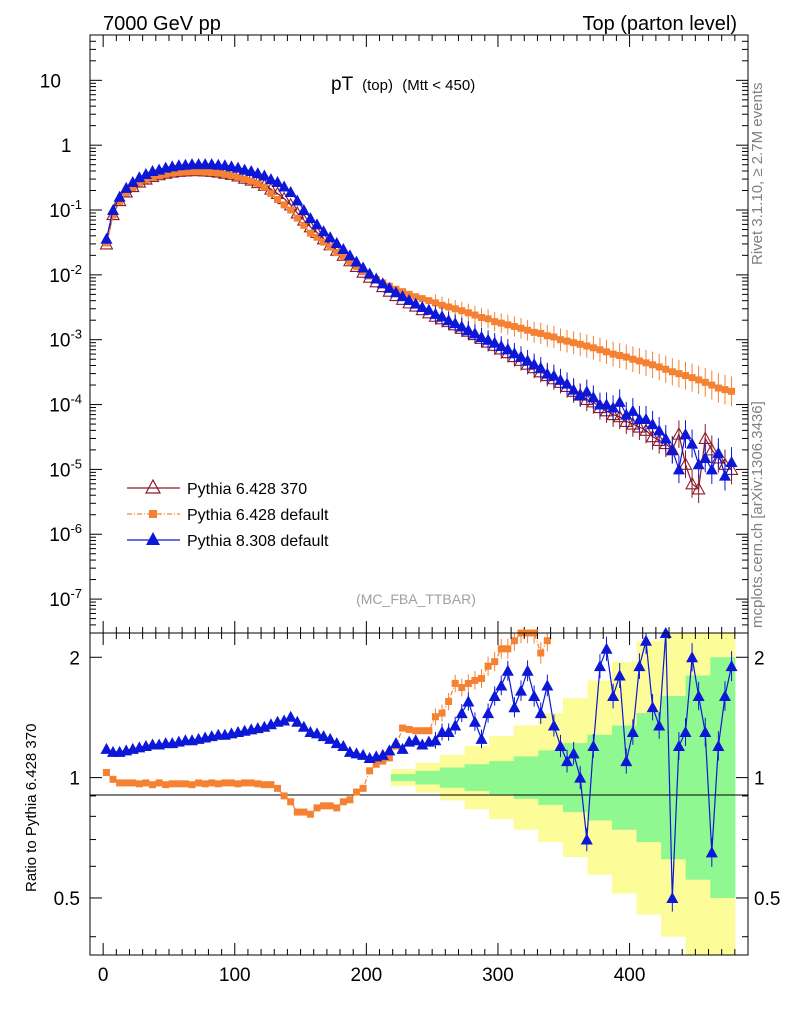  I want to click on ratio-y-tick-label: 0.5, so click(67, 899).